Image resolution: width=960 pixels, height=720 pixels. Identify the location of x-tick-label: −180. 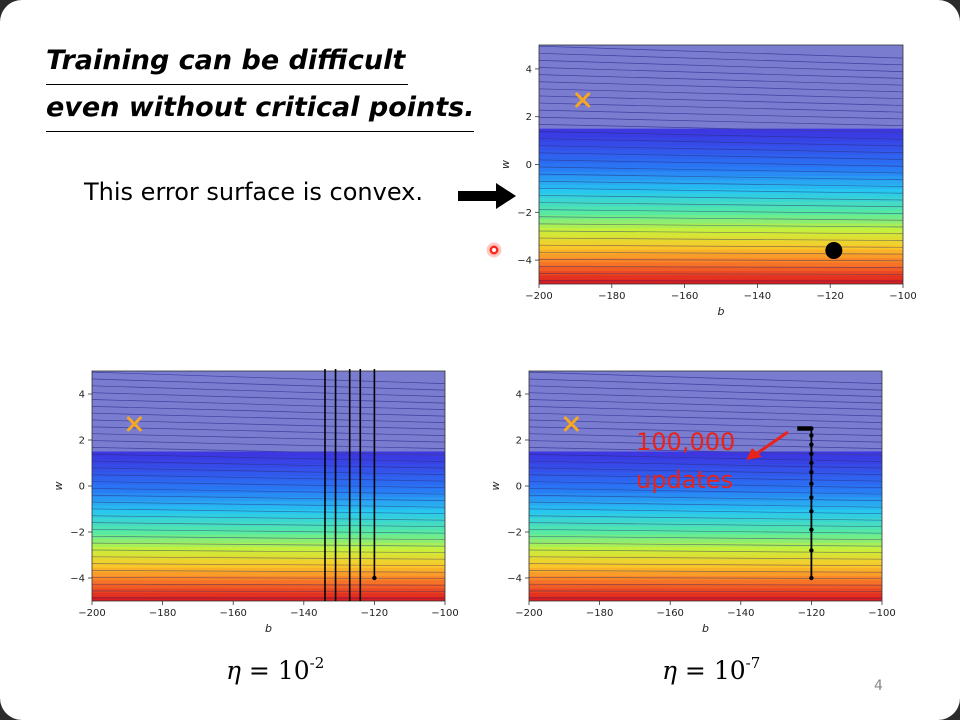
(611, 296).